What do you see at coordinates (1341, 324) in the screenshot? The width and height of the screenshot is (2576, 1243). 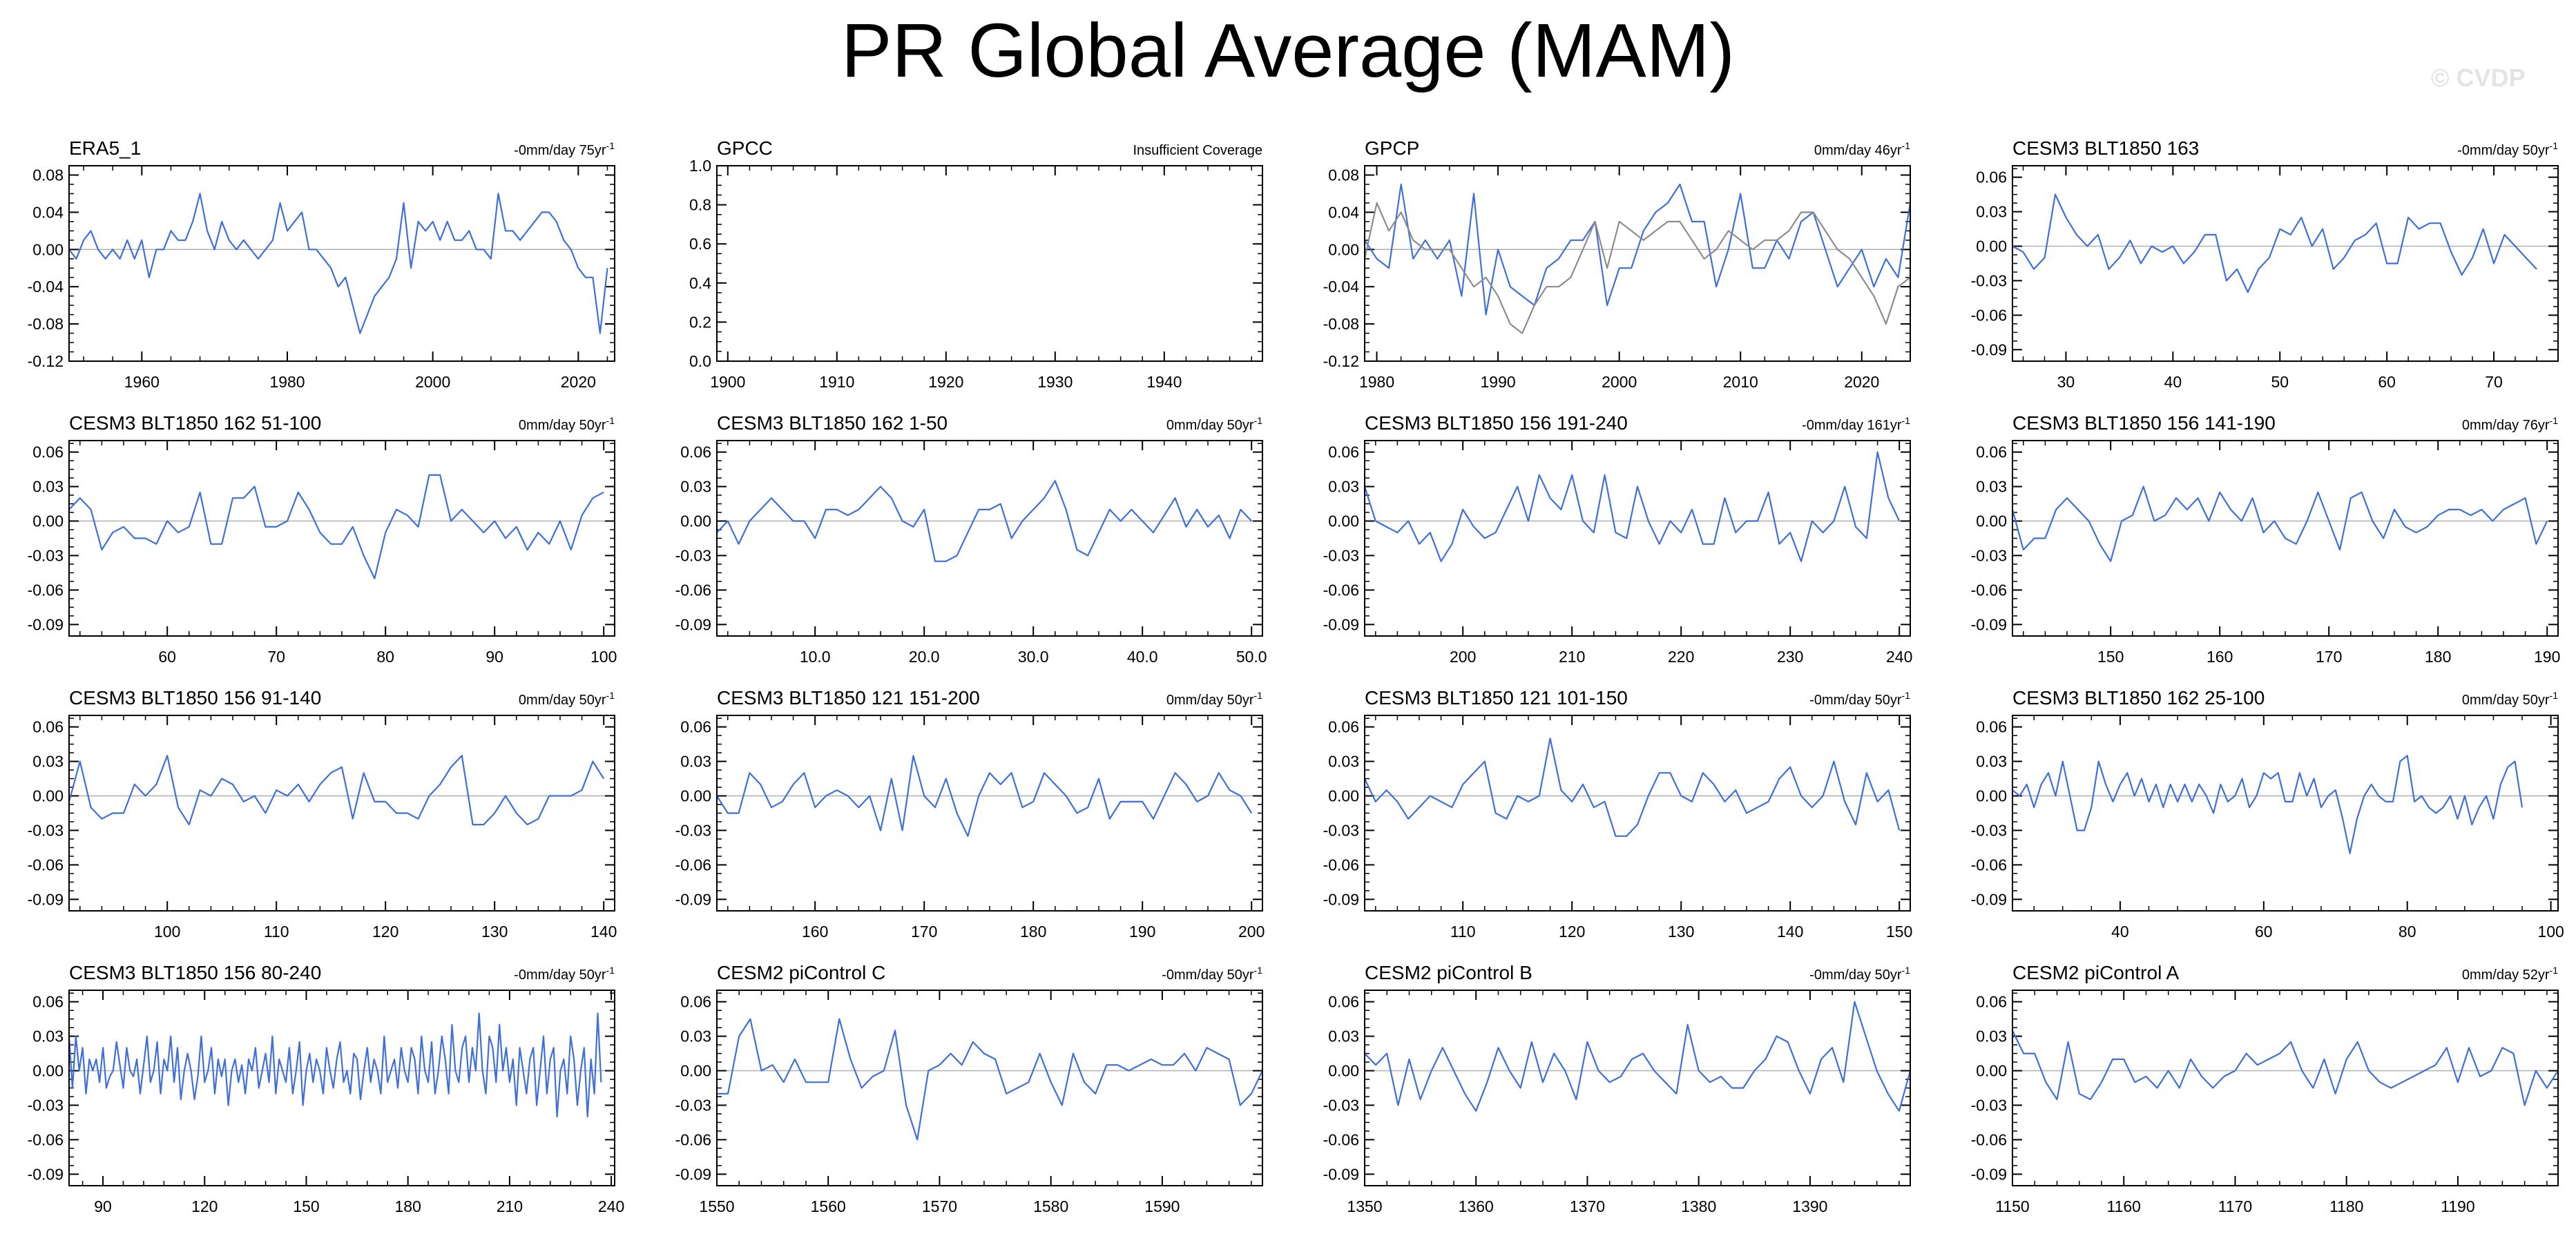 I see `y-tick-label: -0.08` at bounding box center [1341, 324].